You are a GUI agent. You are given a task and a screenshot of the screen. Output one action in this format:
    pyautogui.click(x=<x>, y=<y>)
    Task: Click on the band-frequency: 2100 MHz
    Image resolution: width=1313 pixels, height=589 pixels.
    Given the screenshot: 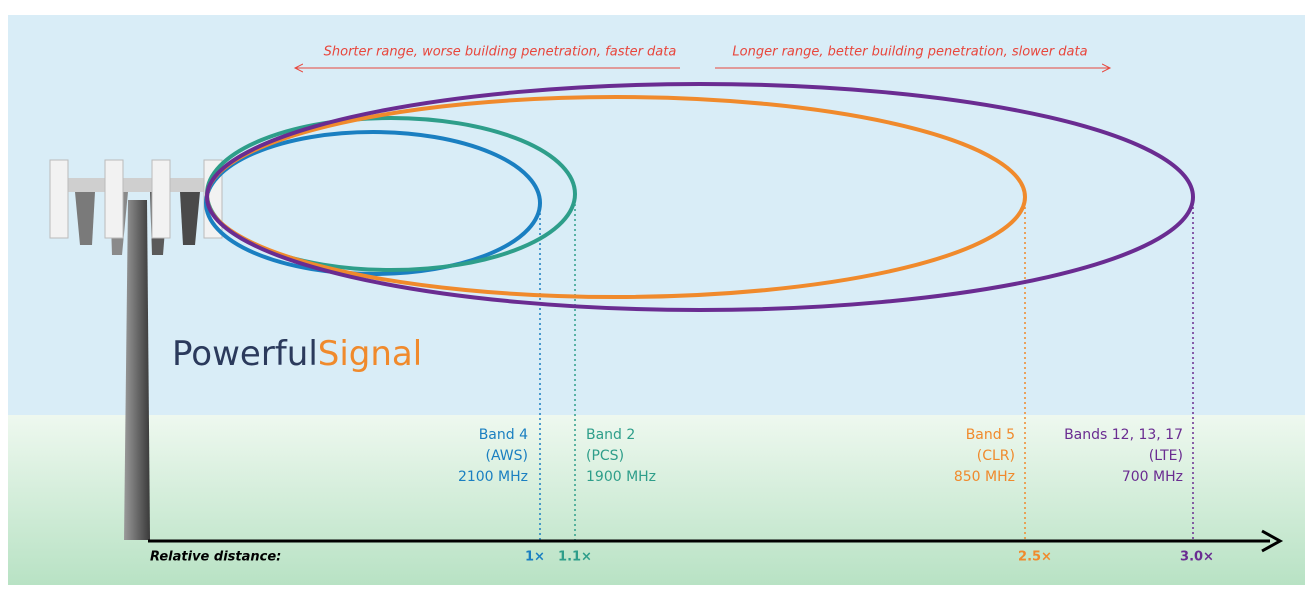 What is the action you would take?
    pyautogui.click(x=493, y=477)
    